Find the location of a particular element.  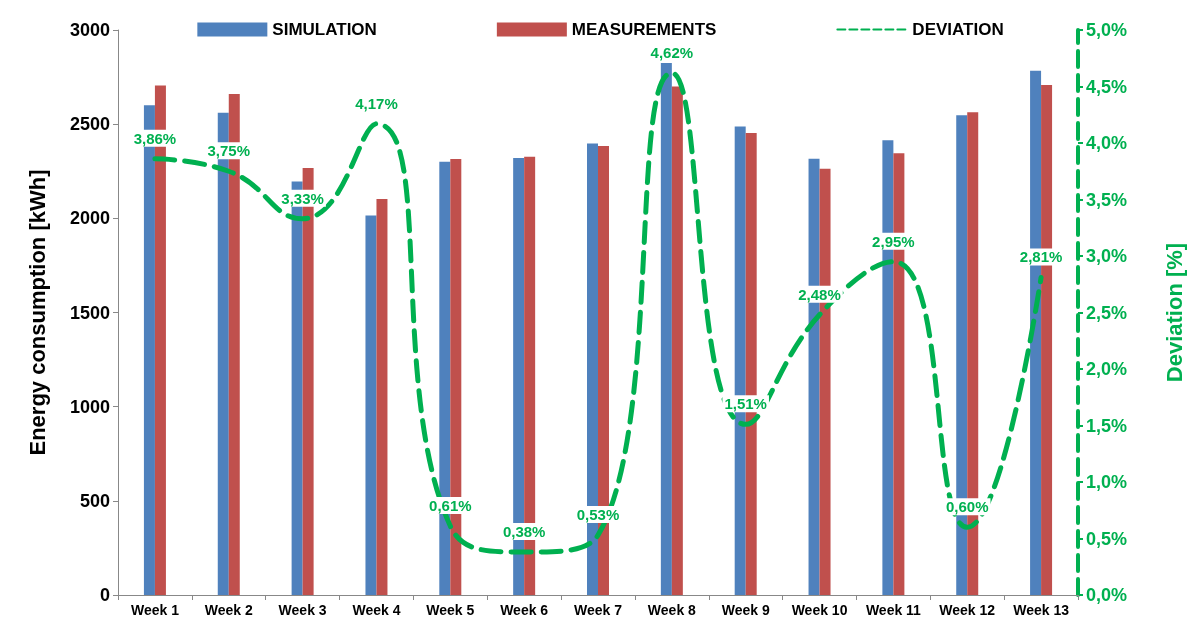

data-label: 2,81% is located at coordinates (1041, 257).